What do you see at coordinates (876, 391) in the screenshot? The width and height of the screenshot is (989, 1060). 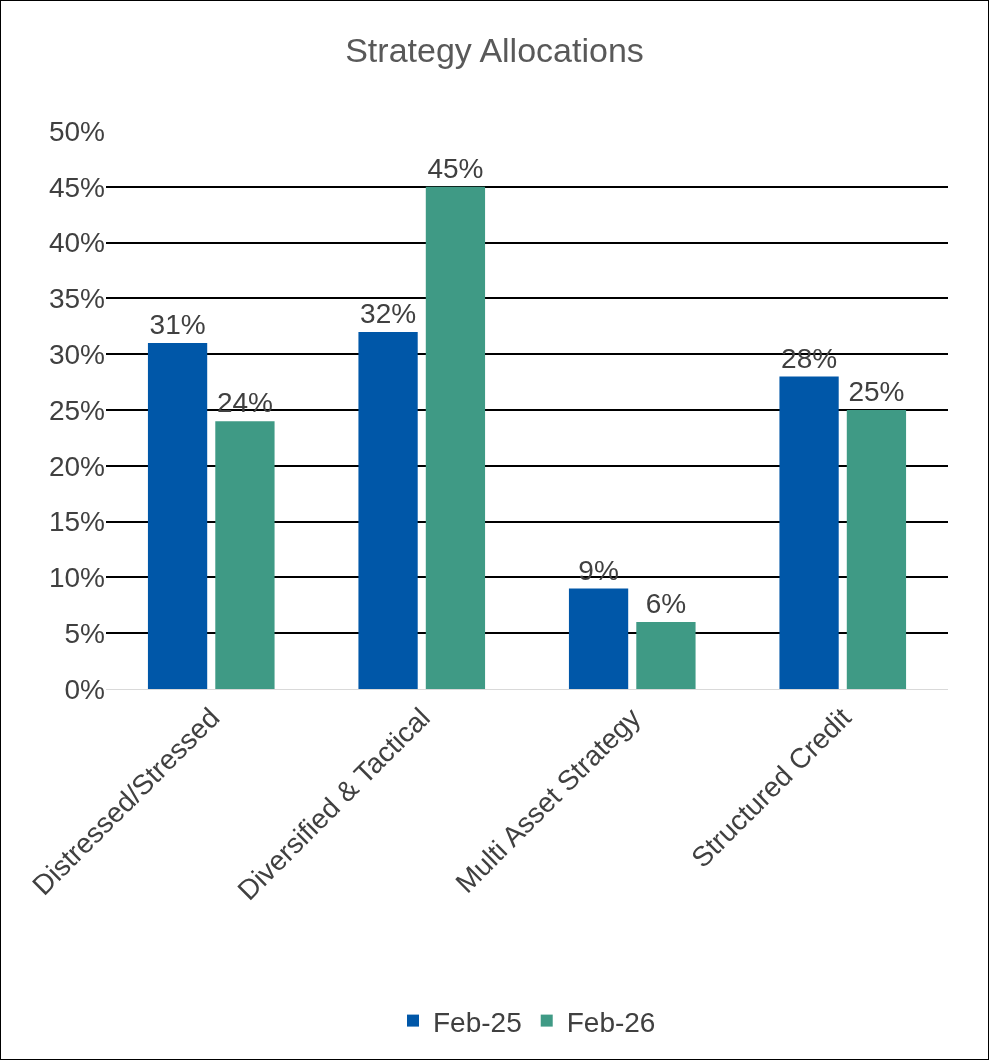 I see `data-label: 25%` at bounding box center [876, 391].